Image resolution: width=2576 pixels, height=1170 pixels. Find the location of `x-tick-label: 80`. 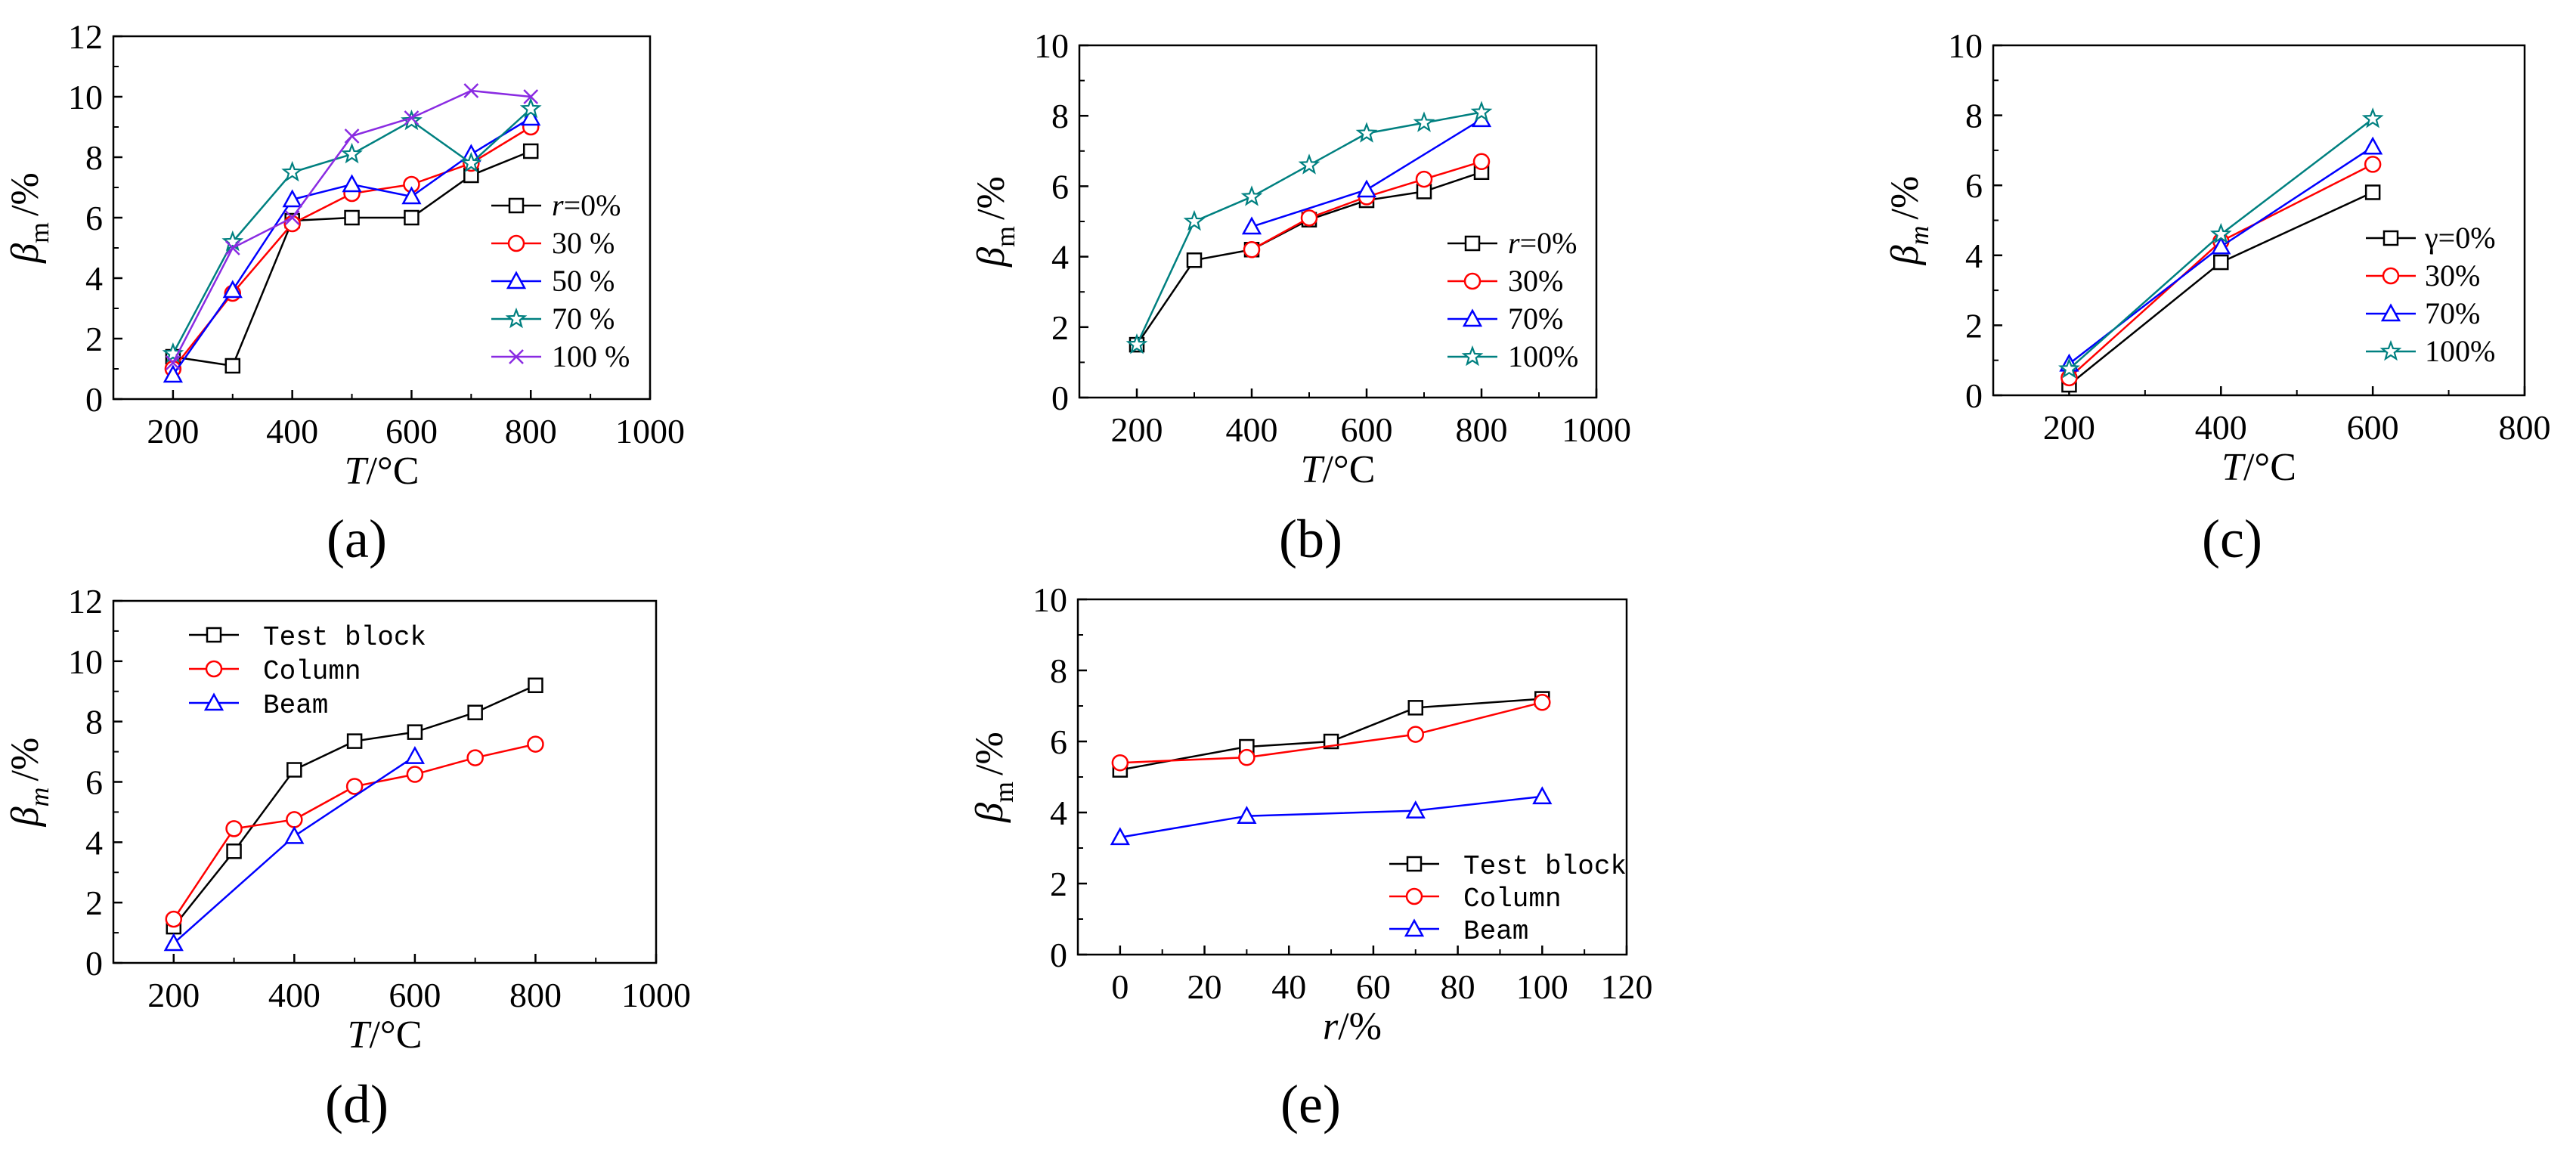

x-tick-label: 80 is located at coordinates (1458, 986).